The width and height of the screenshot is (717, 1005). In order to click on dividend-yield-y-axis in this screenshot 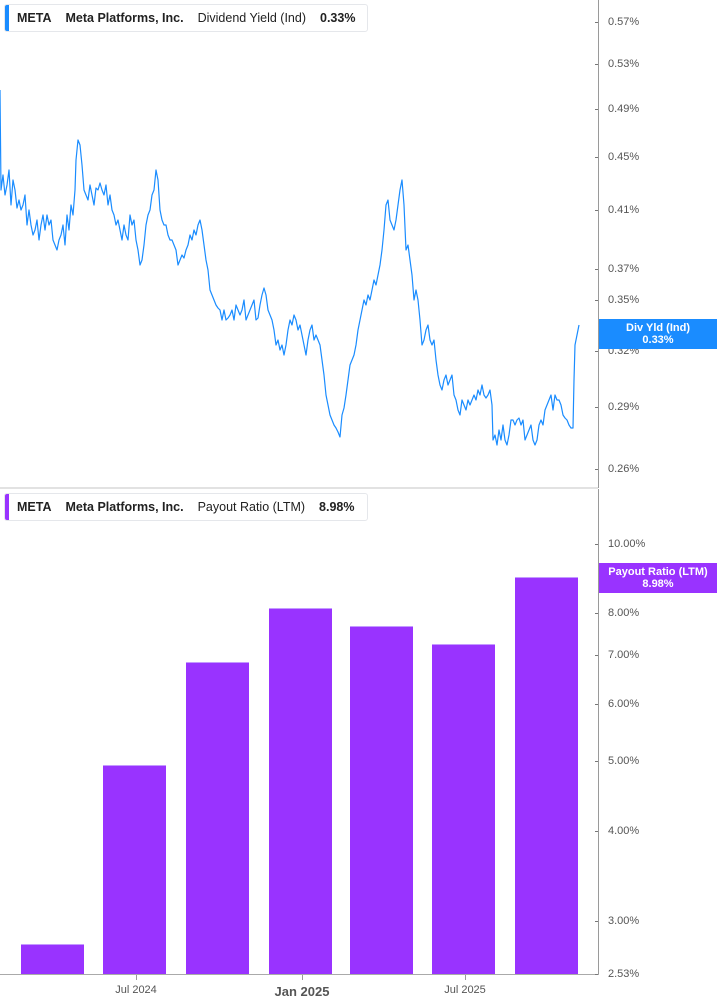, I will do `click(598, 244)`.